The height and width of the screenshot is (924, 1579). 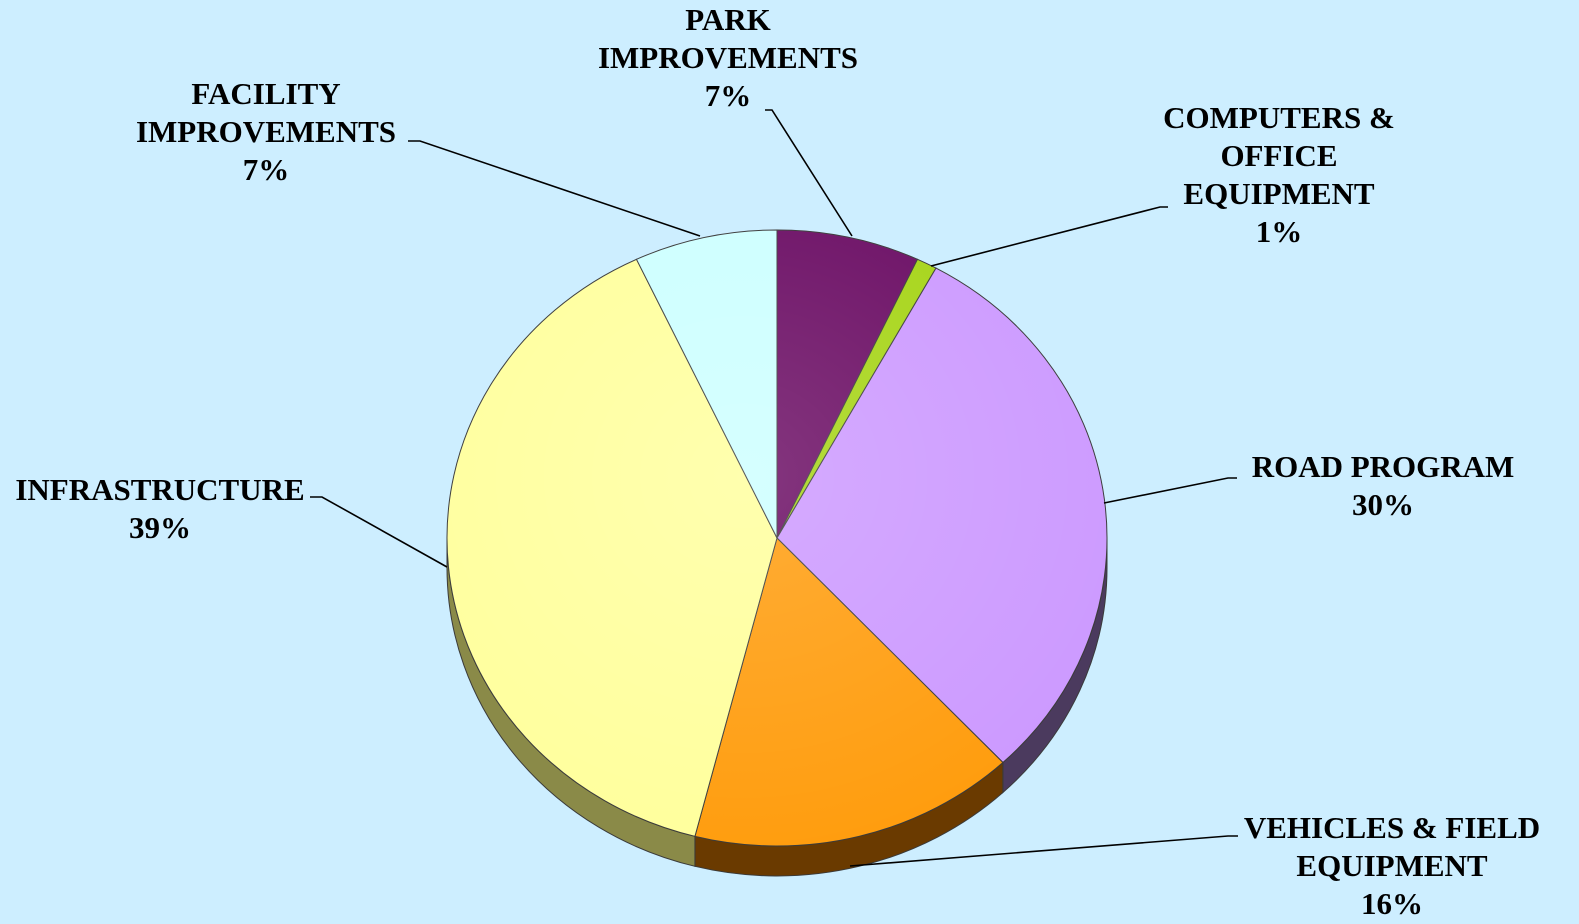 I want to click on slice-percent-0: 7%, so click(x=728, y=95).